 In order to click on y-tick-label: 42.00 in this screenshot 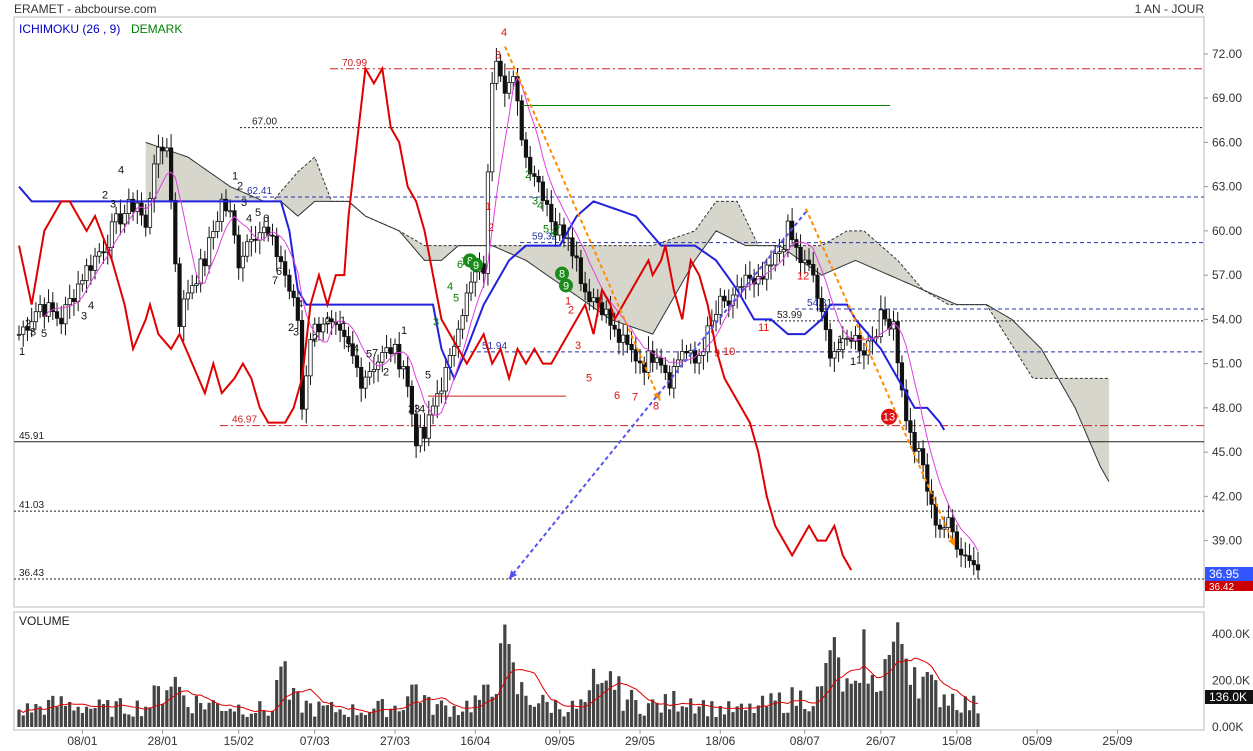, I will do `click(1227, 496)`.